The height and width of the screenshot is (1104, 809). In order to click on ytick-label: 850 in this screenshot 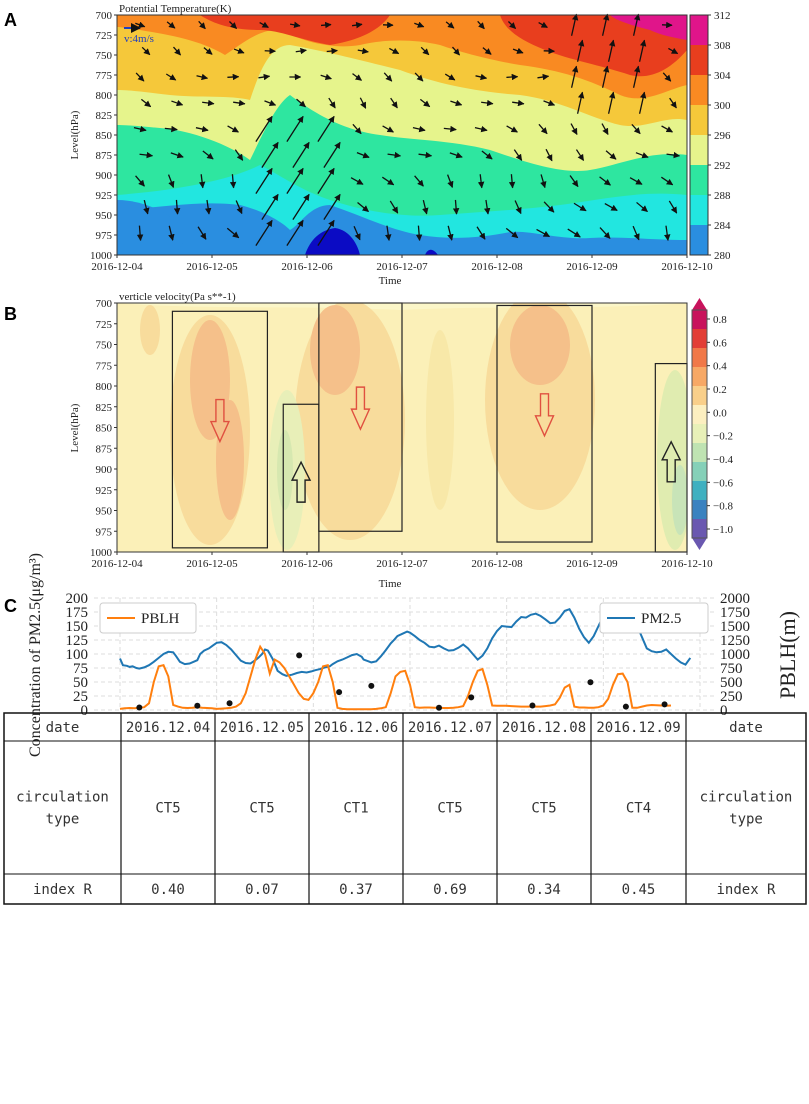, I will do `click(104, 136)`.